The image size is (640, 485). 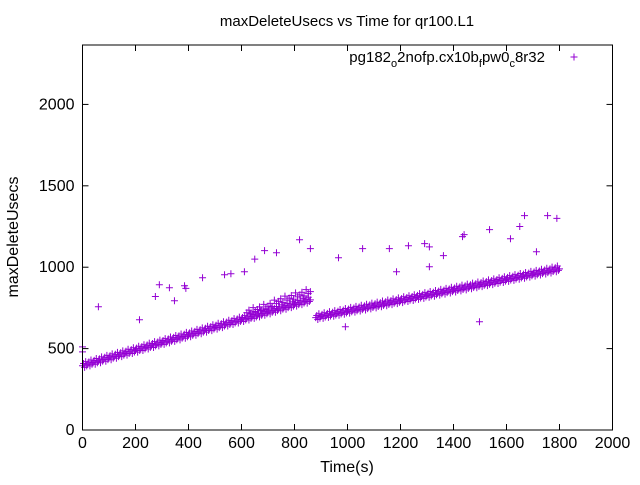 What do you see at coordinates (481, 64) in the screenshot?
I see `legend-label-part: f` at bounding box center [481, 64].